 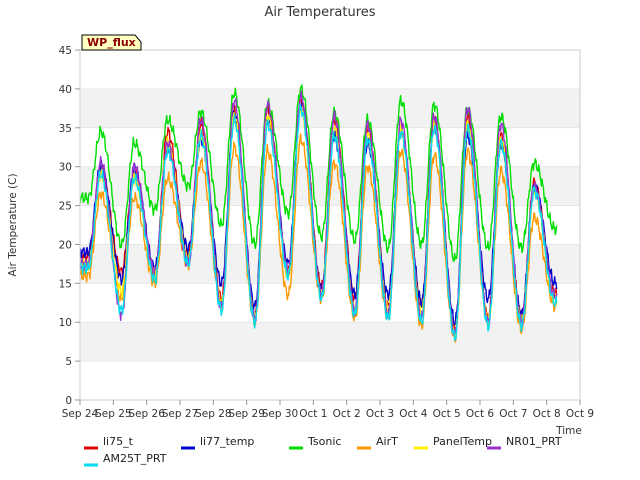 I want to click on x-tick-label: Oct 2, so click(x=347, y=414).